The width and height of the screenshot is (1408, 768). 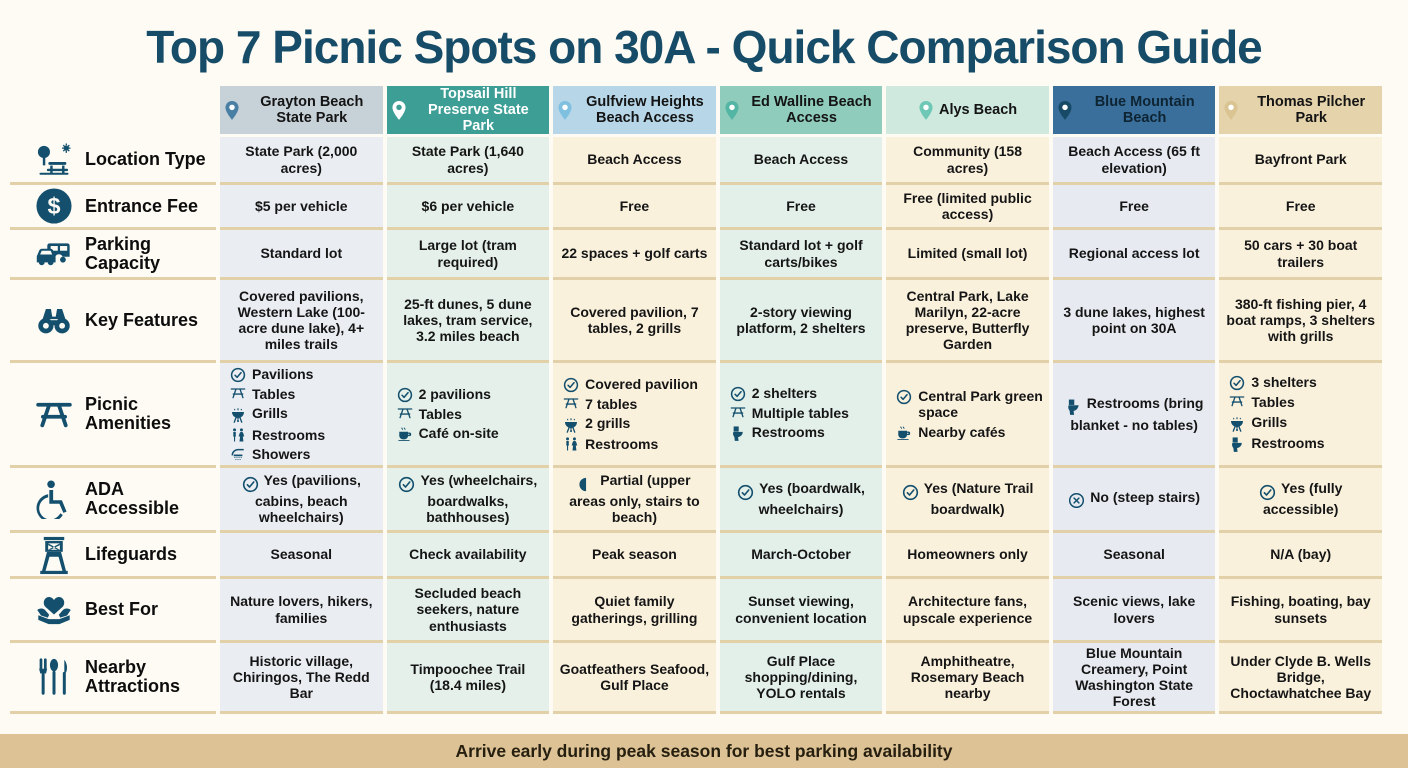 I want to click on cell-text: 22 spaces + golf carts, so click(x=634, y=253).